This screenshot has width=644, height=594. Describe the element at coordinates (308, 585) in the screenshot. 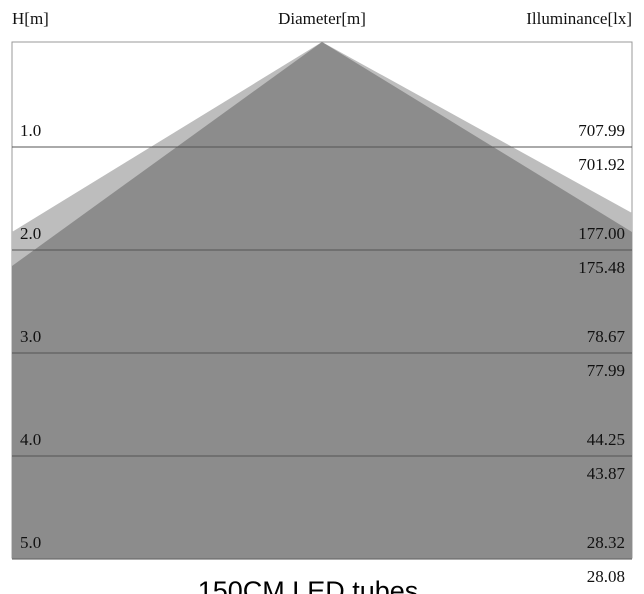

I see `caption: 150CM LED tubes` at that location.